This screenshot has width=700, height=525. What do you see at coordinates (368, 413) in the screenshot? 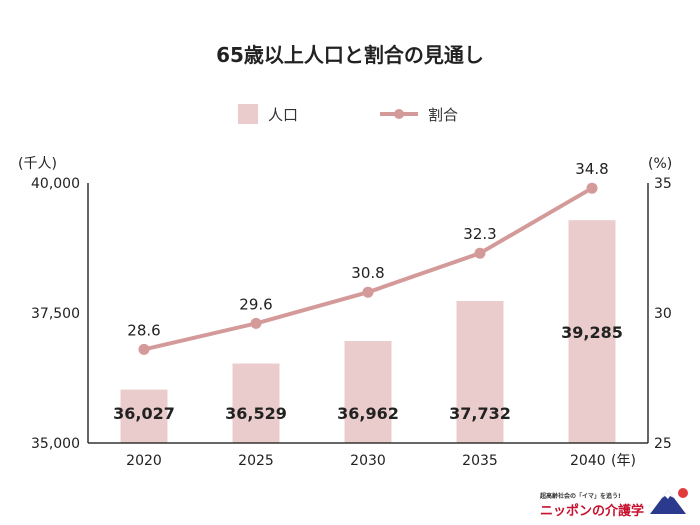
I see `bar-value-label: 36,962` at bounding box center [368, 413].